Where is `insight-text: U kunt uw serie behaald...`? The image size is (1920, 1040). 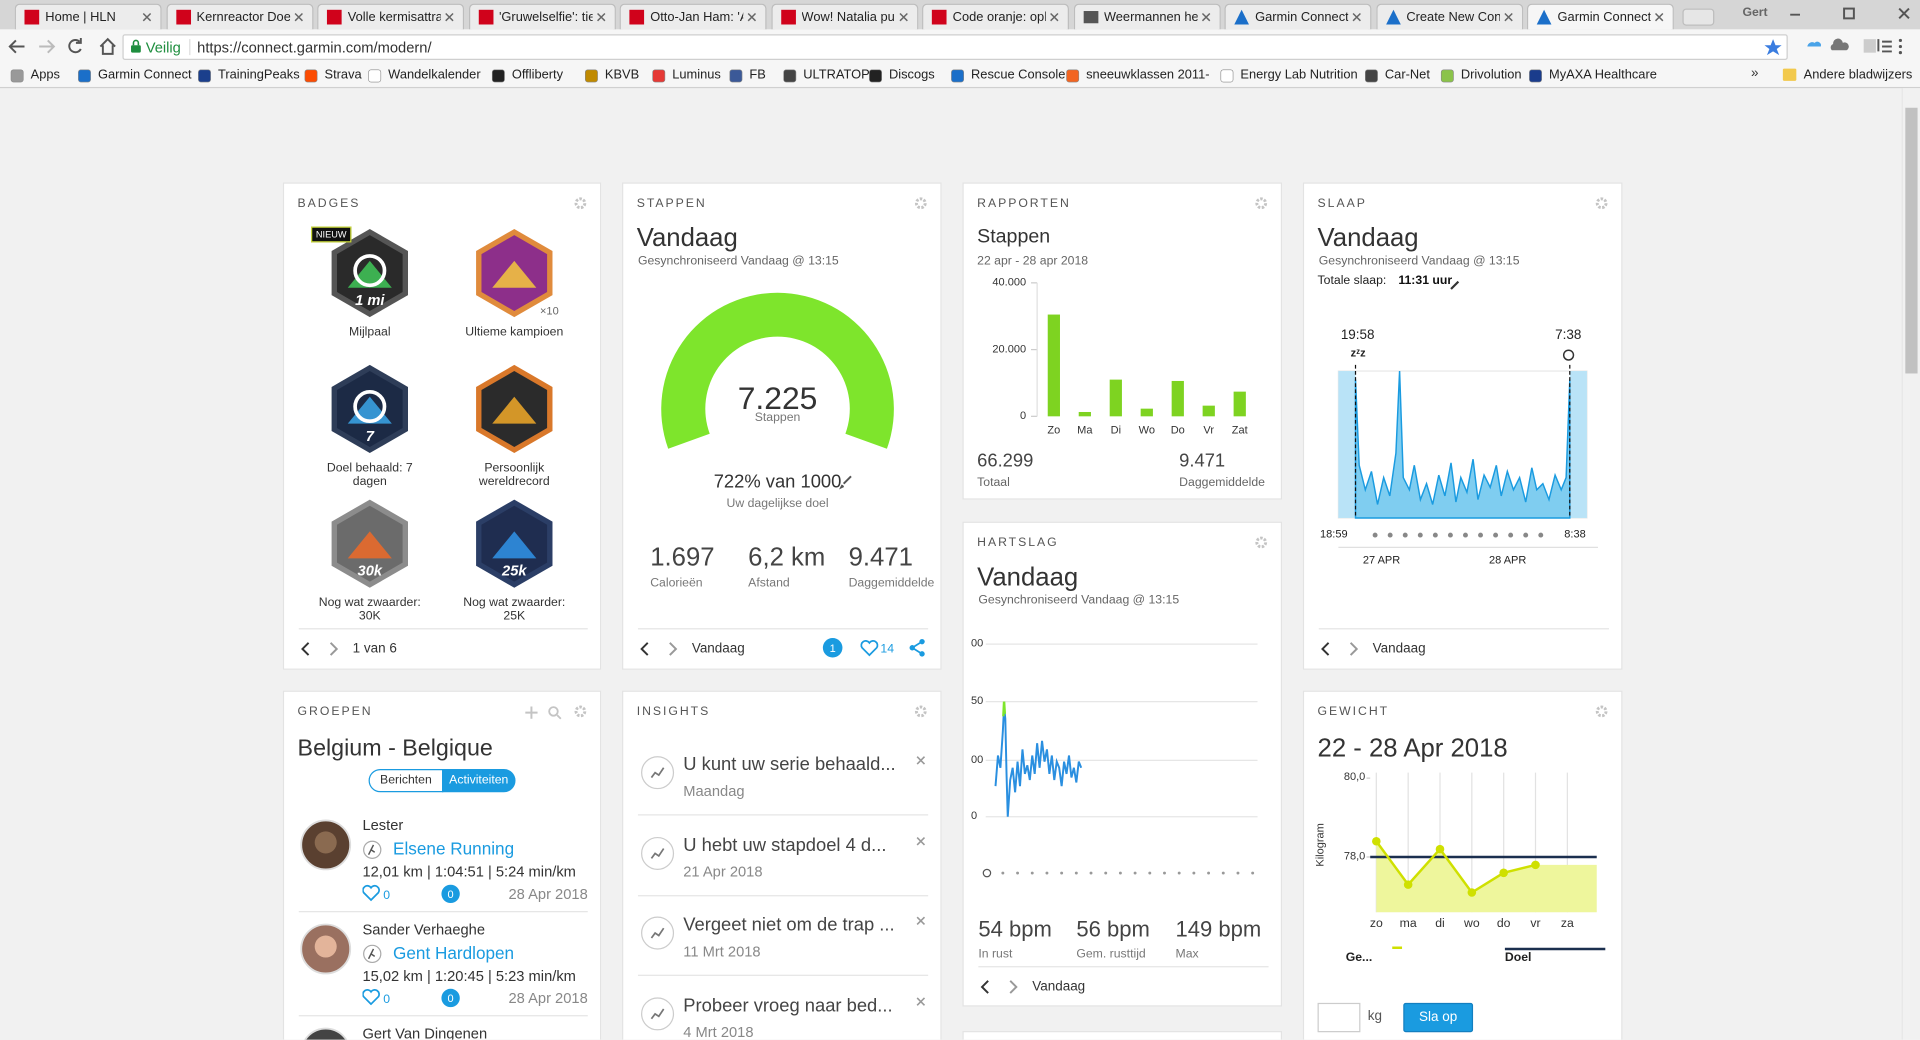 insight-text: U kunt uw serie behaald... is located at coordinates (789, 765).